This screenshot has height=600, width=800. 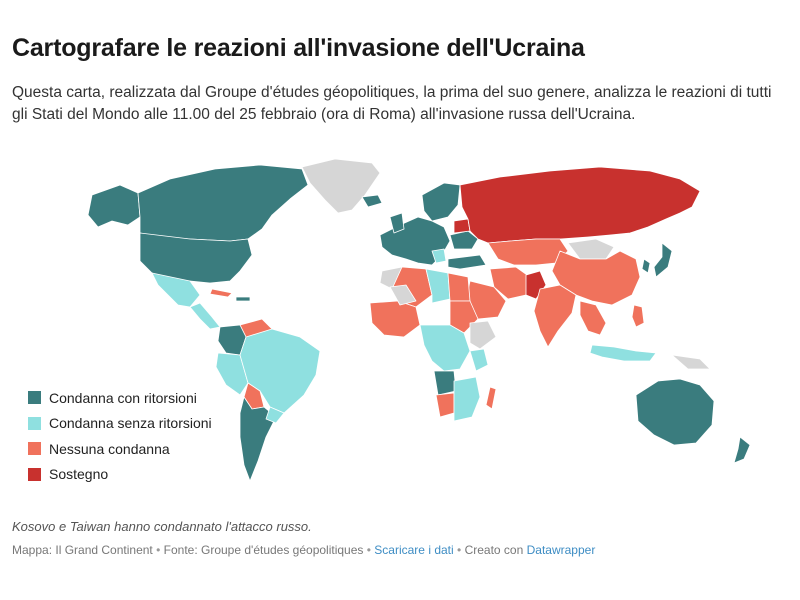 I want to click on region-mexico, so click(x=176, y=290).